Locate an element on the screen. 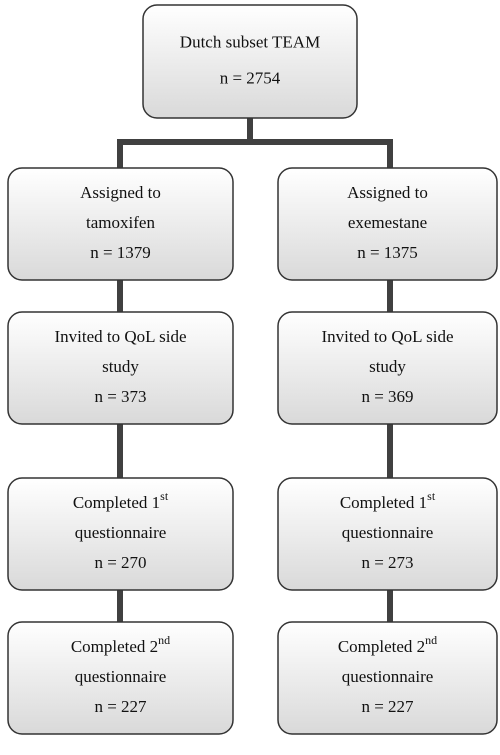 Image resolution: width=500 pixels, height=755 pixels. node: Assigned to tamoxifen n = 1379 is located at coordinates (120, 224).